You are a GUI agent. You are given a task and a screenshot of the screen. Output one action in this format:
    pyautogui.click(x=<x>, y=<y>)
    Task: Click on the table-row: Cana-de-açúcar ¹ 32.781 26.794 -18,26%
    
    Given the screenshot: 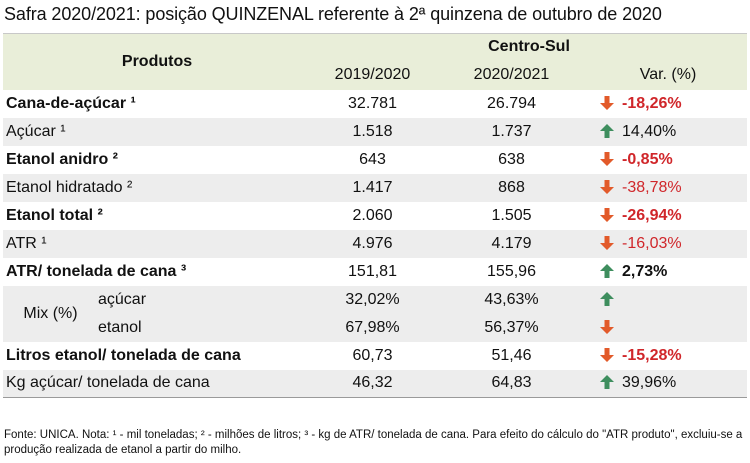 What is the action you would take?
    pyautogui.click(x=375, y=104)
    